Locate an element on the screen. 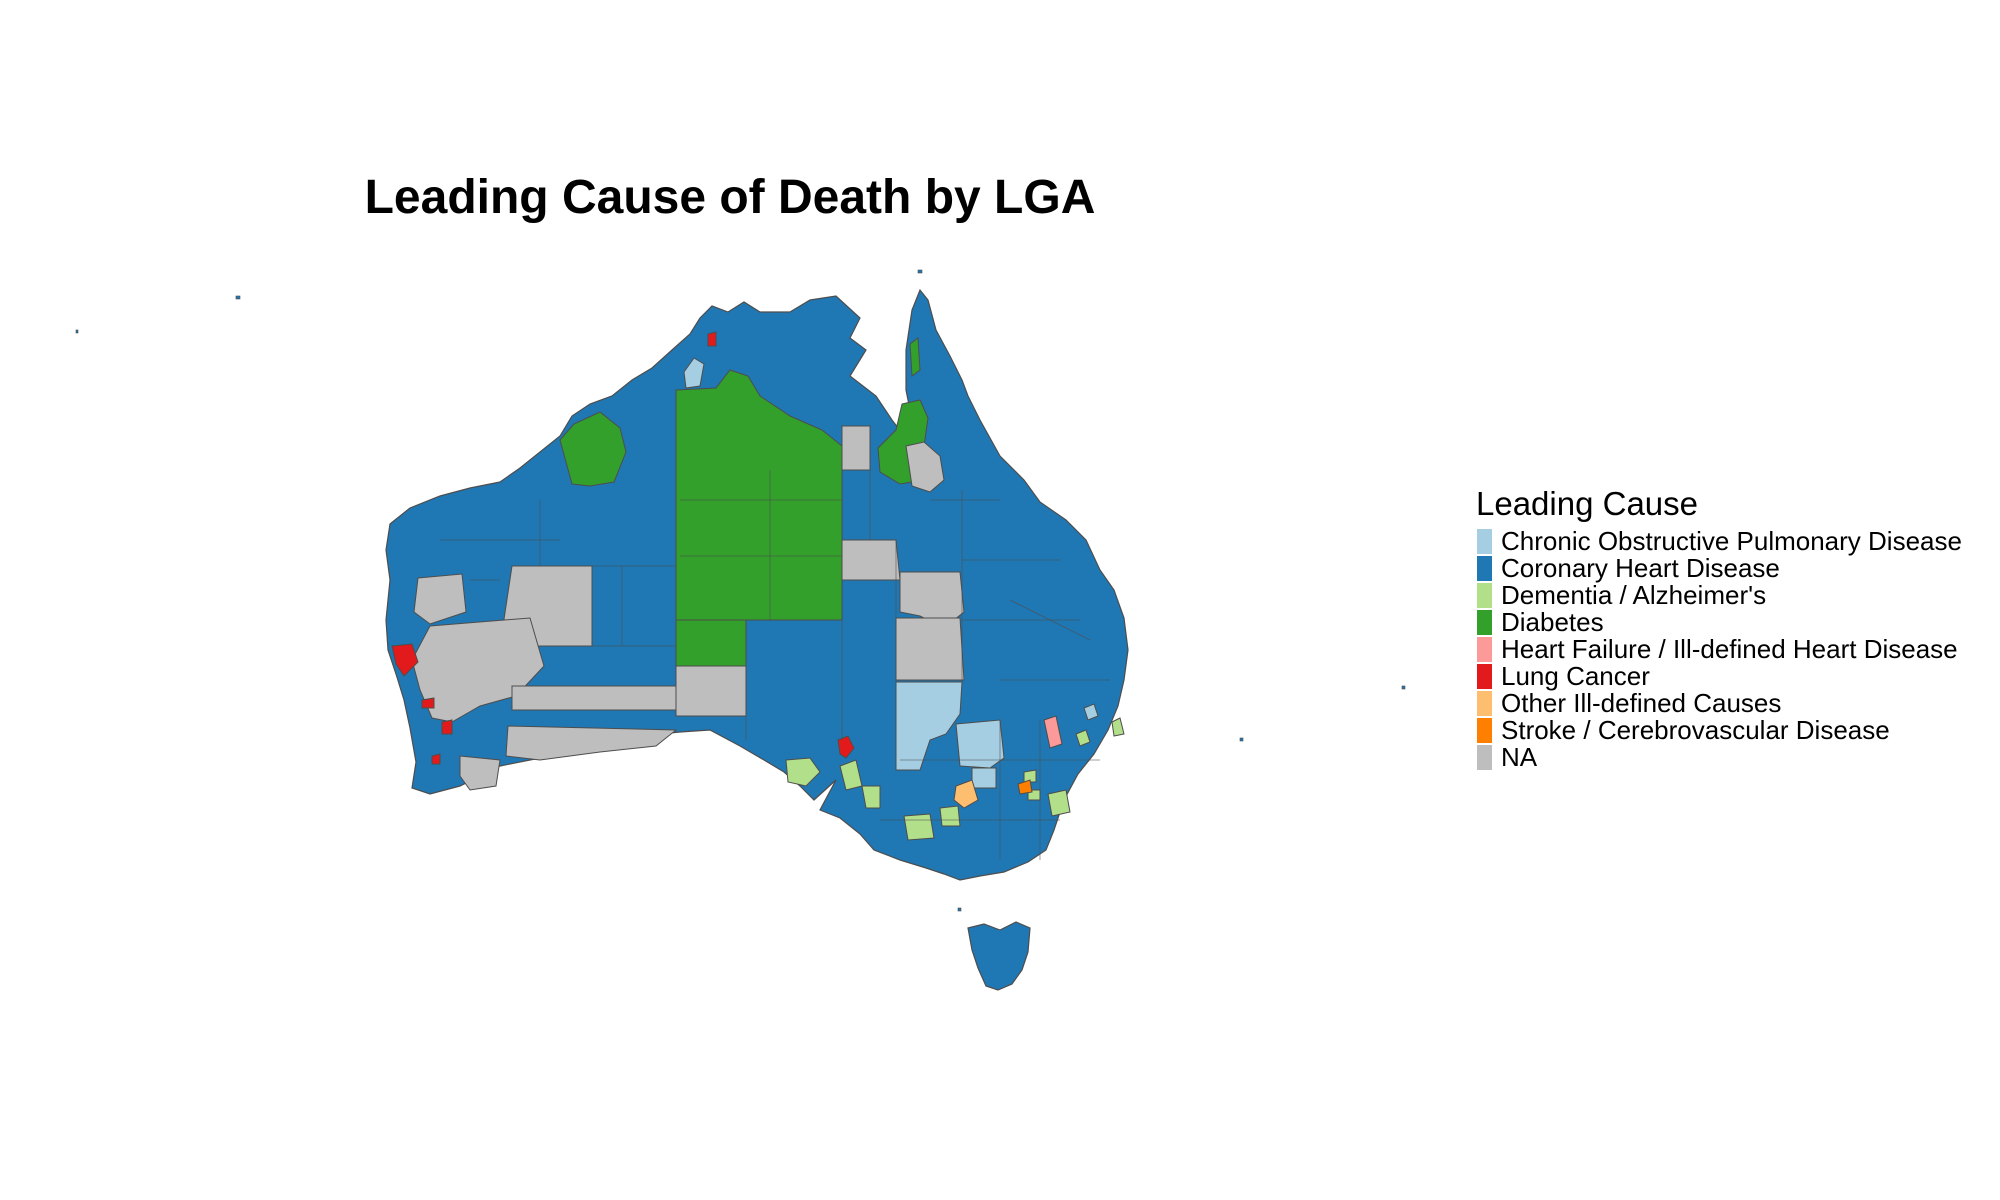 The image size is (2000, 1200). legend-item: Coronary Heart Disease is located at coordinates (1736, 568).